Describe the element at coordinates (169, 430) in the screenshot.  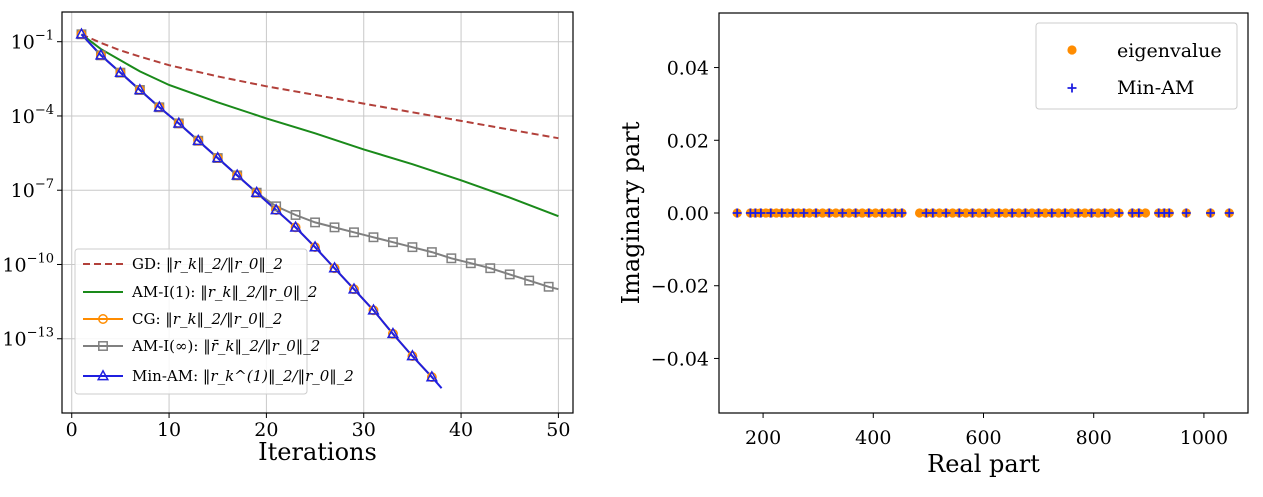
I see `x-tick-label: 10` at that location.